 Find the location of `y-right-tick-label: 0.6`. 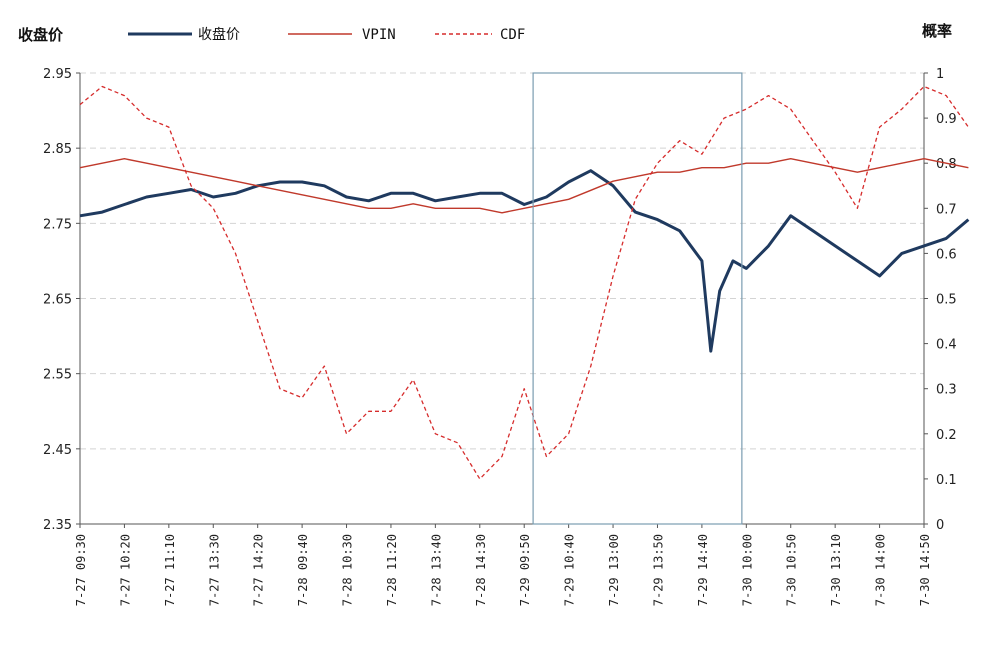

y-right-tick-label: 0.6 is located at coordinates (946, 254).